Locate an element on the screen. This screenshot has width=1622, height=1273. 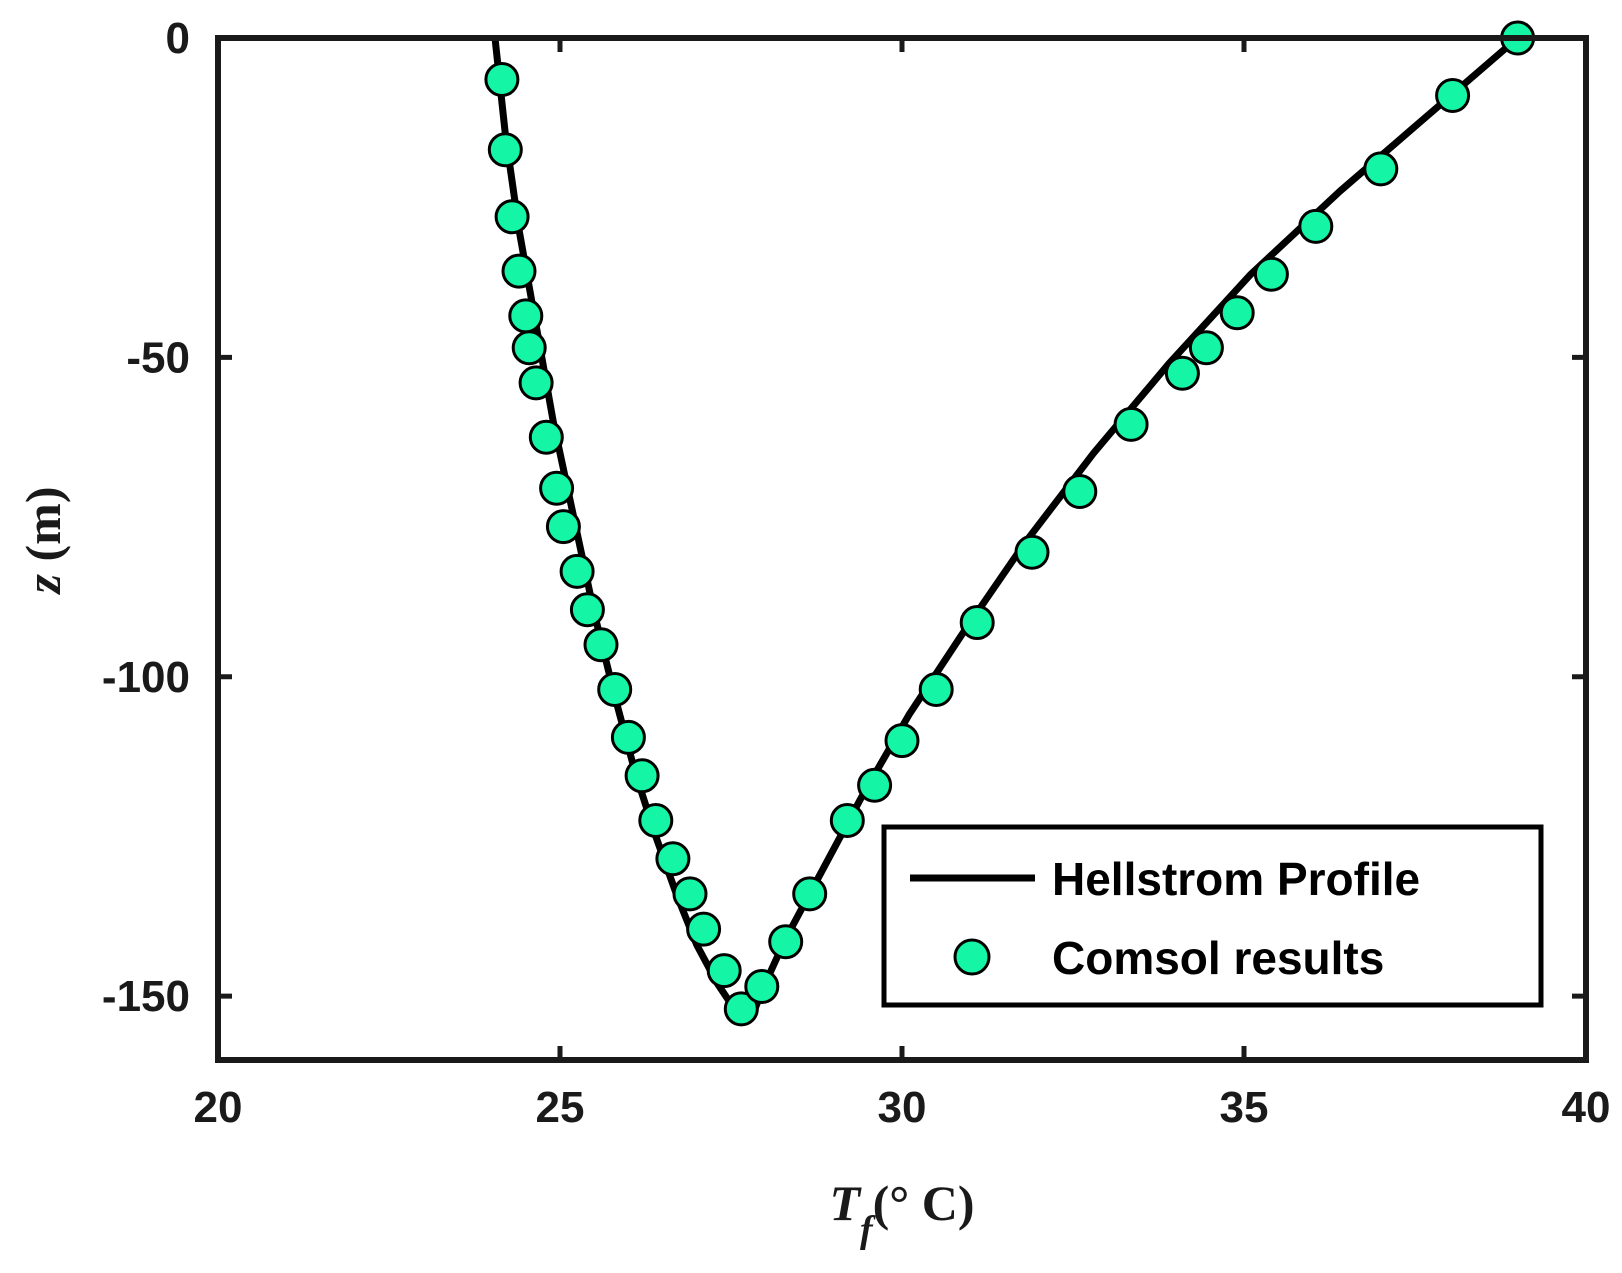
y-tick-labels: 0 -50 -100 -150 is located at coordinates (146, 517).